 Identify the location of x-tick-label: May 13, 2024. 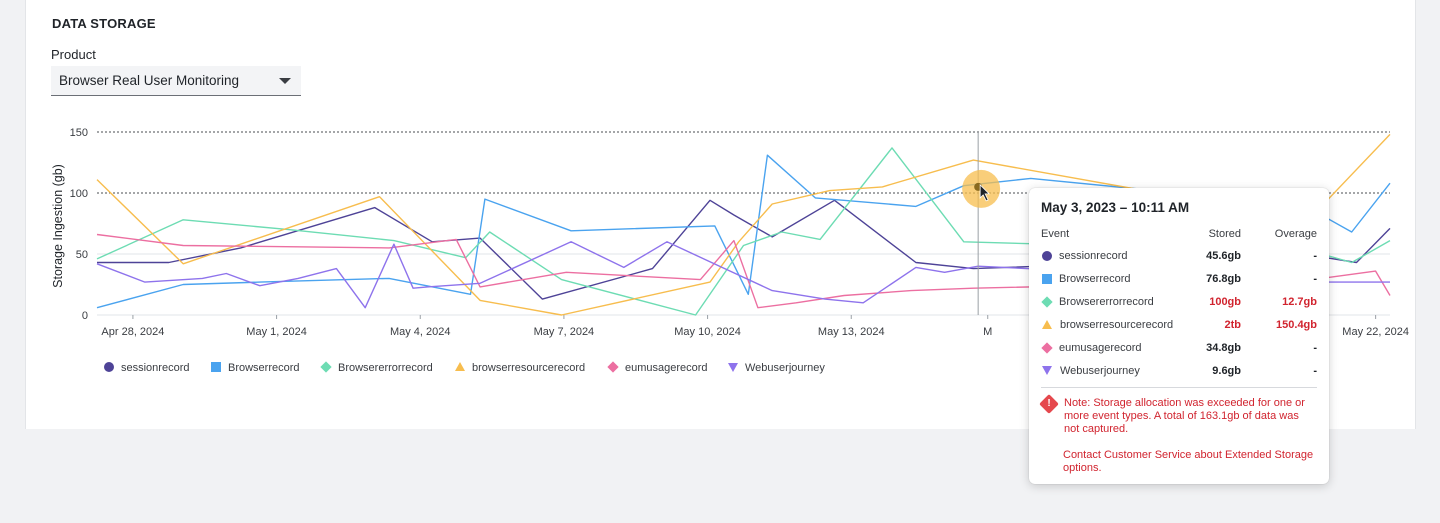
(851, 332).